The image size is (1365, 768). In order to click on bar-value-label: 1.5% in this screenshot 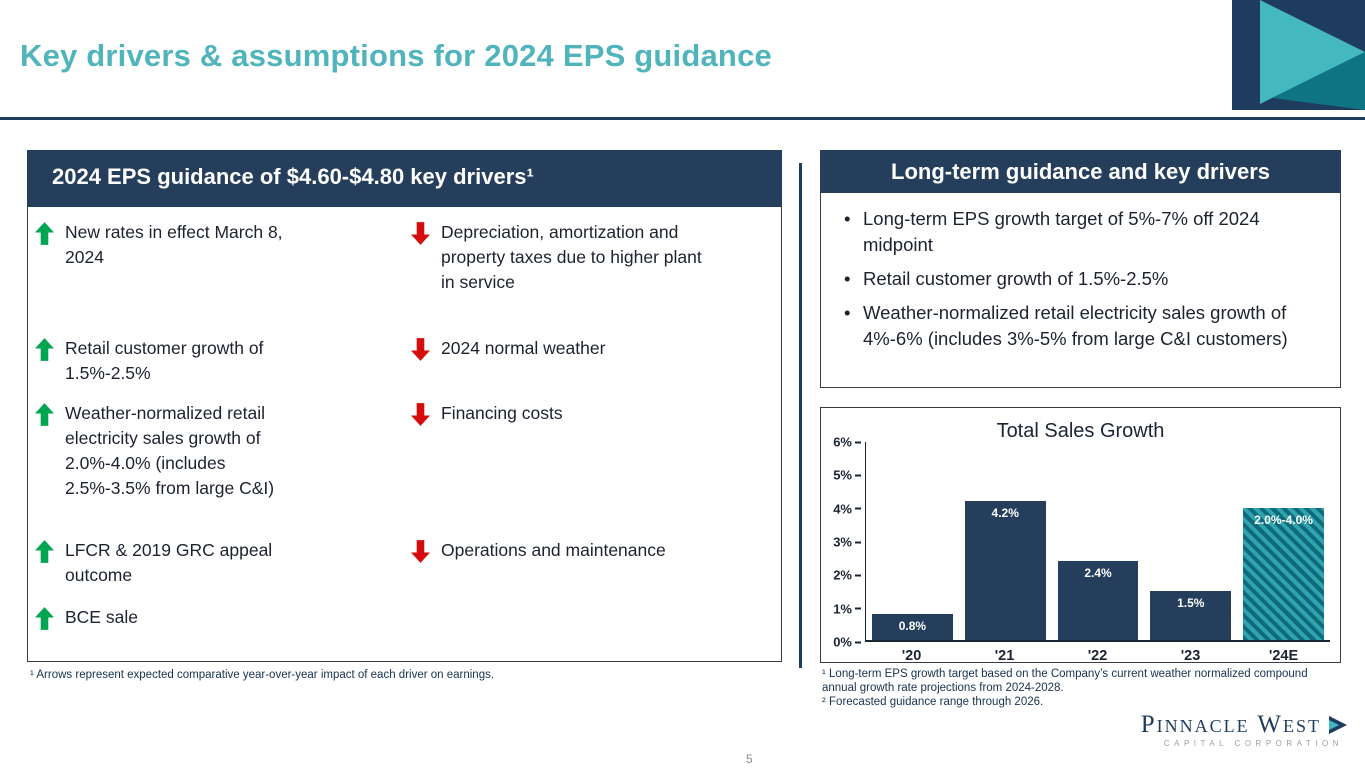, I will do `click(1191, 602)`.